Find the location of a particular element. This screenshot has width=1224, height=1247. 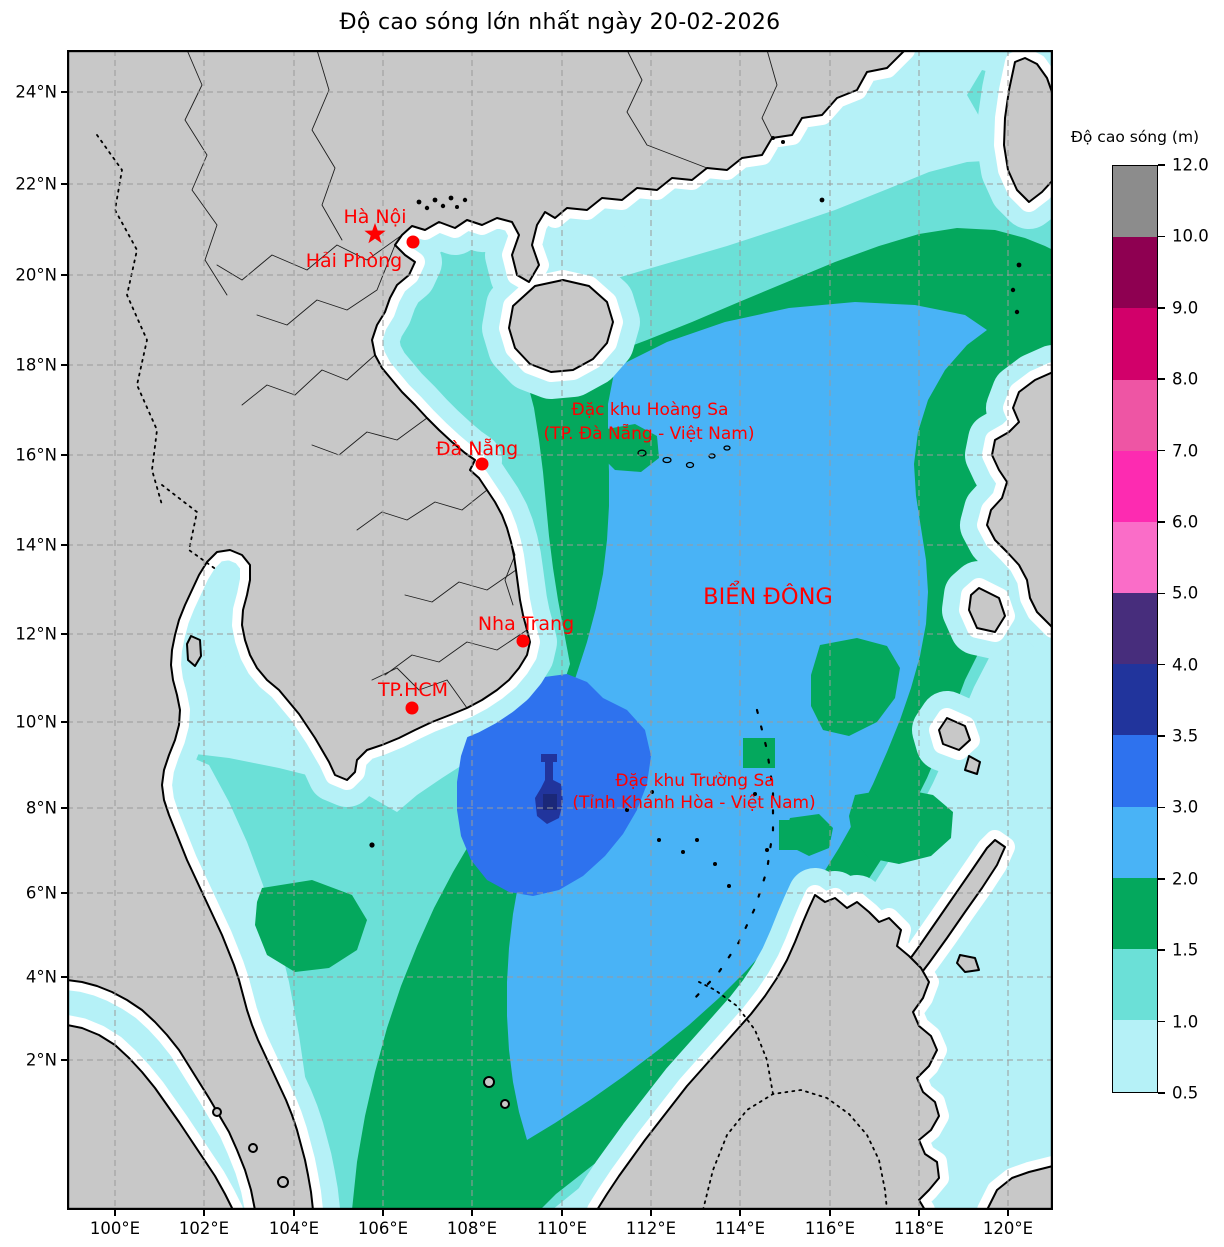

colorbar-tick-label: 1.0 is located at coordinates (1185, 1022).